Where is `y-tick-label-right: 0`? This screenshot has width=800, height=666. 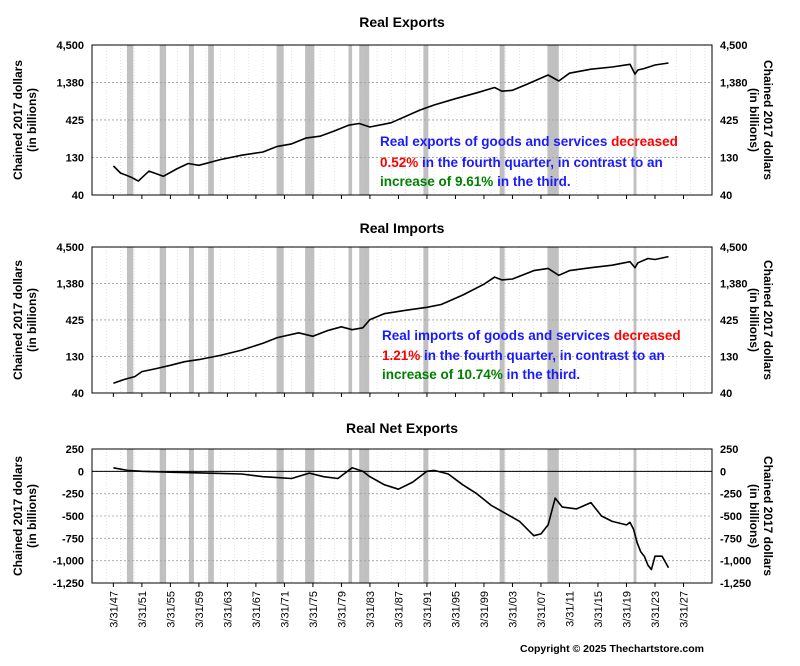 y-tick-label-right: 0 is located at coordinates (723, 472).